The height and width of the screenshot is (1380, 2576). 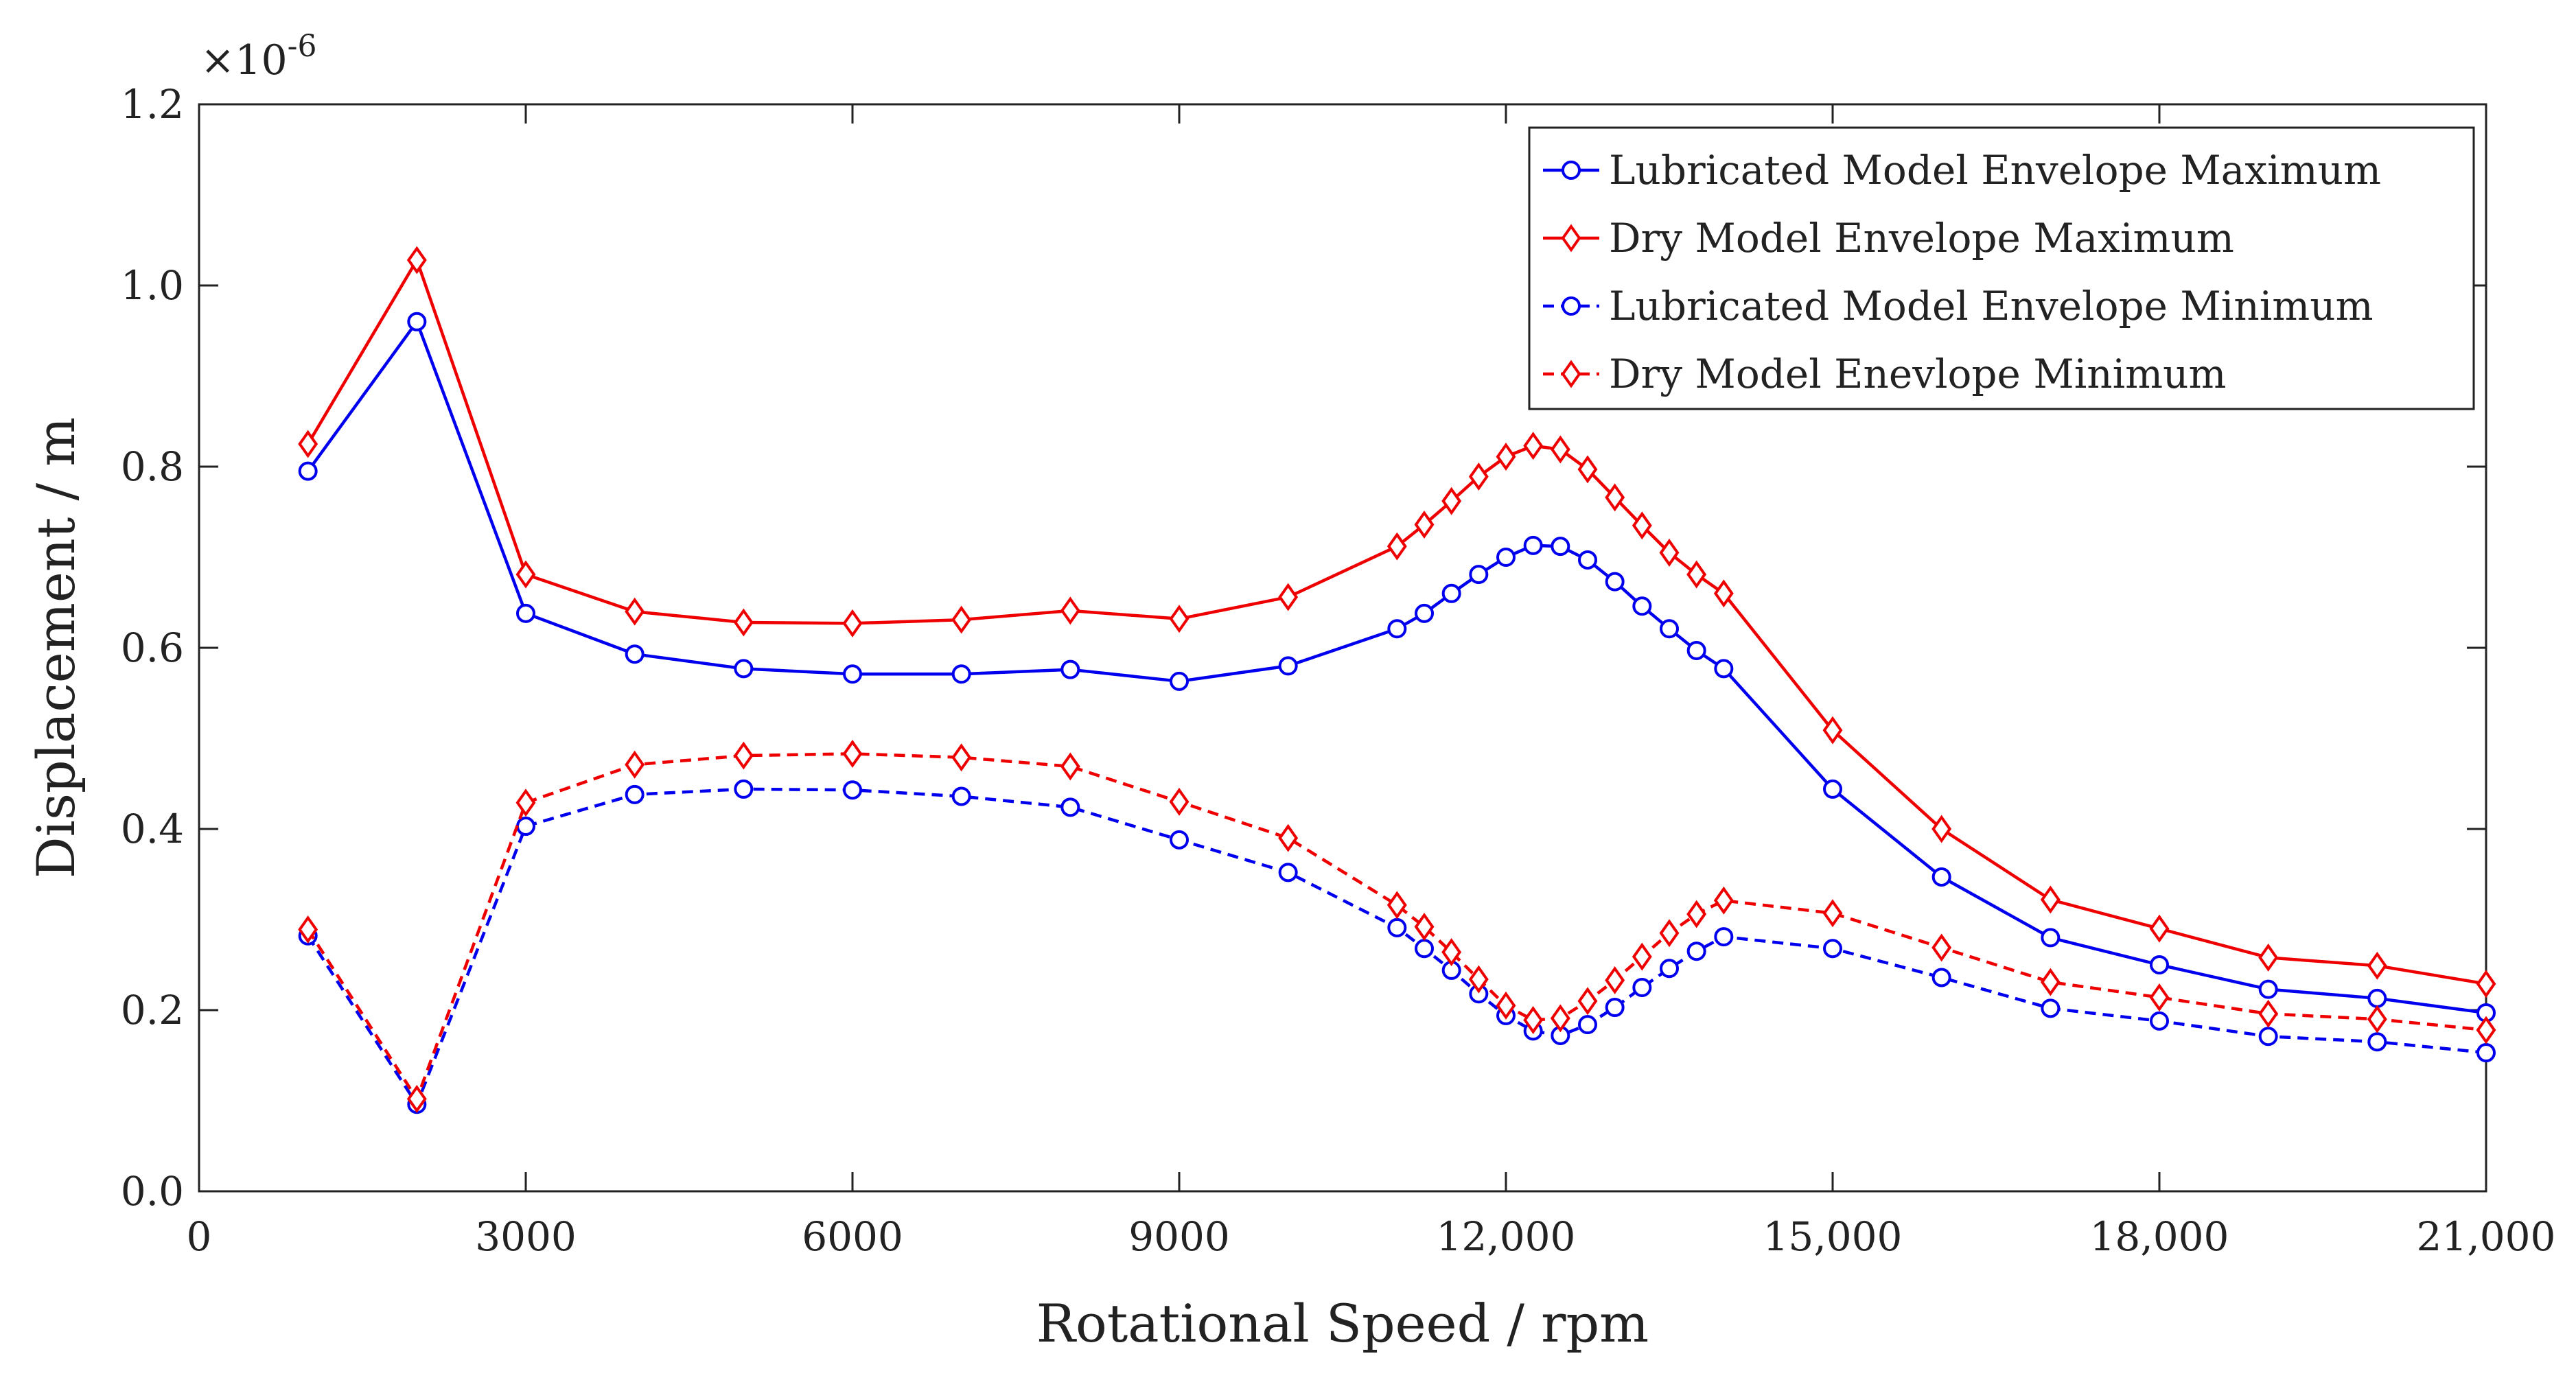 What do you see at coordinates (1833, 1236) in the screenshot?
I see `x-tick-label: 15,000` at bounding box center [1833, 1236].